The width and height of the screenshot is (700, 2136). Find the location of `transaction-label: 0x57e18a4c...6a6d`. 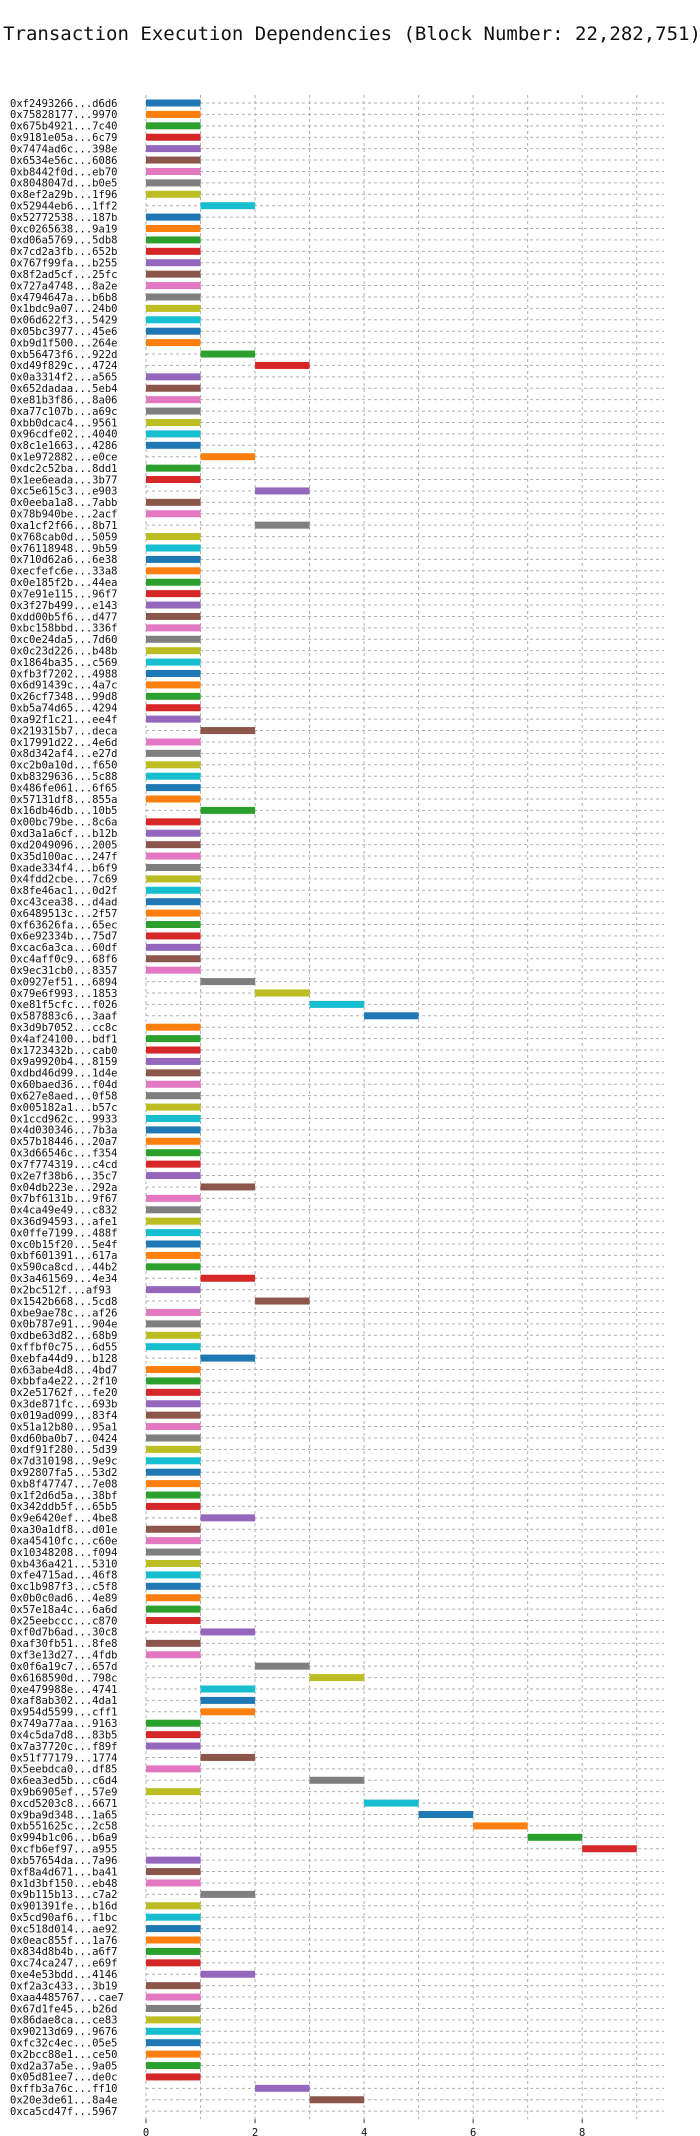

transaction-label: 0x57e18a4c...6a6d is located at coordinates (63, 1610).